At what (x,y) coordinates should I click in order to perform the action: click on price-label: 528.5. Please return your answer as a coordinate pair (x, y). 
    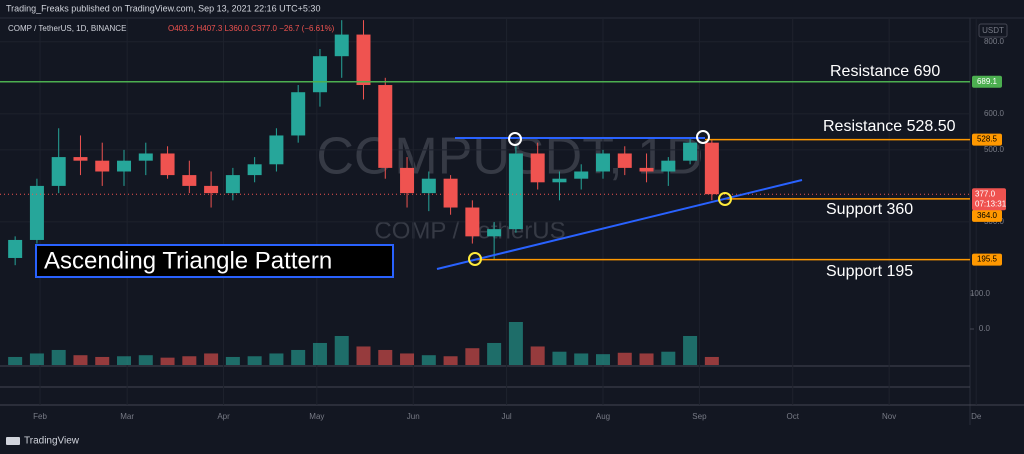
    Looking at the image, I should click on (987, 139).